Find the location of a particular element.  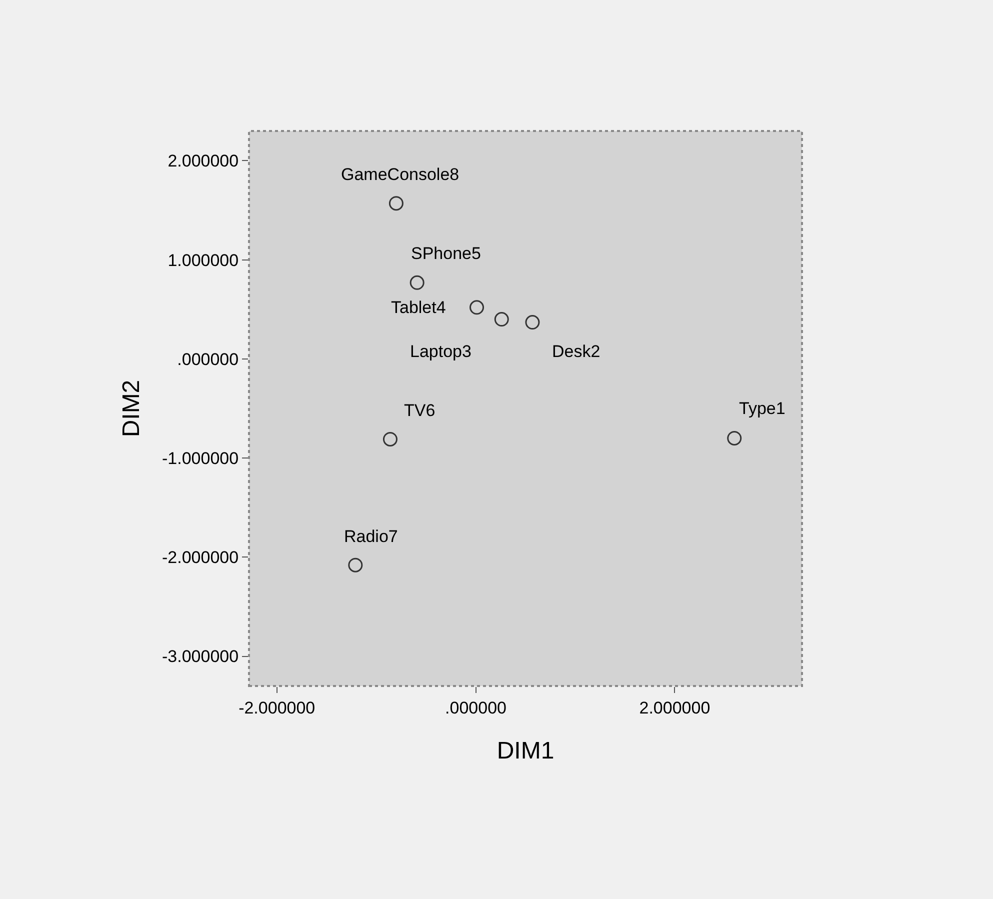

annotation: Desk2 is located at coordinates (576, 351).